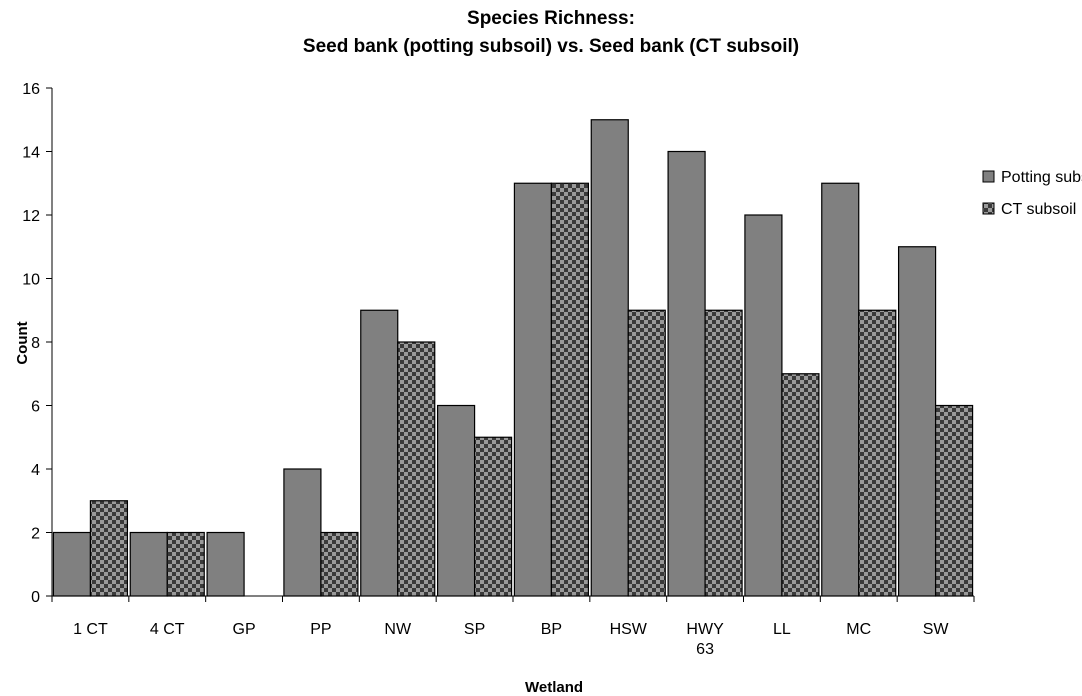  What do you see at coordinates (167, 629) in the screenshot?
I see `x-tick-label: 4 CT` at bounding box center [167, 629].